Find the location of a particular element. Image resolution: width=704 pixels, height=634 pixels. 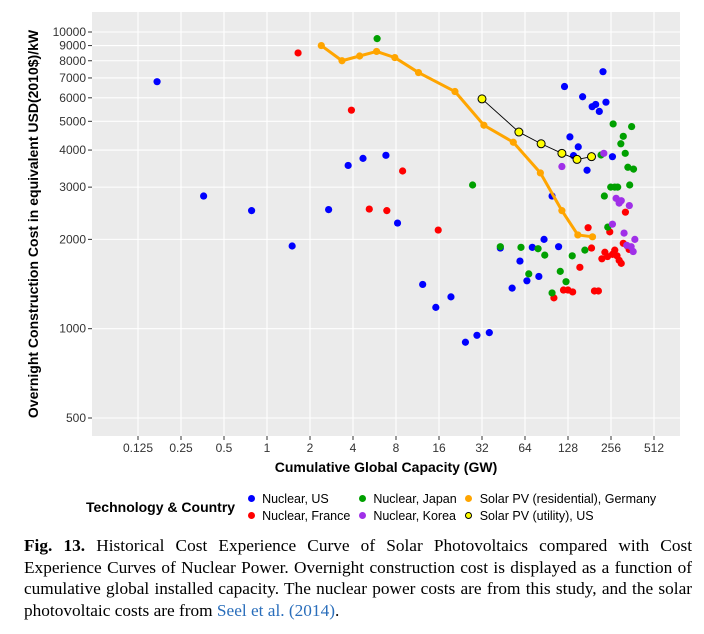

series-nuclear-korea is located at coordinates (598, 202).